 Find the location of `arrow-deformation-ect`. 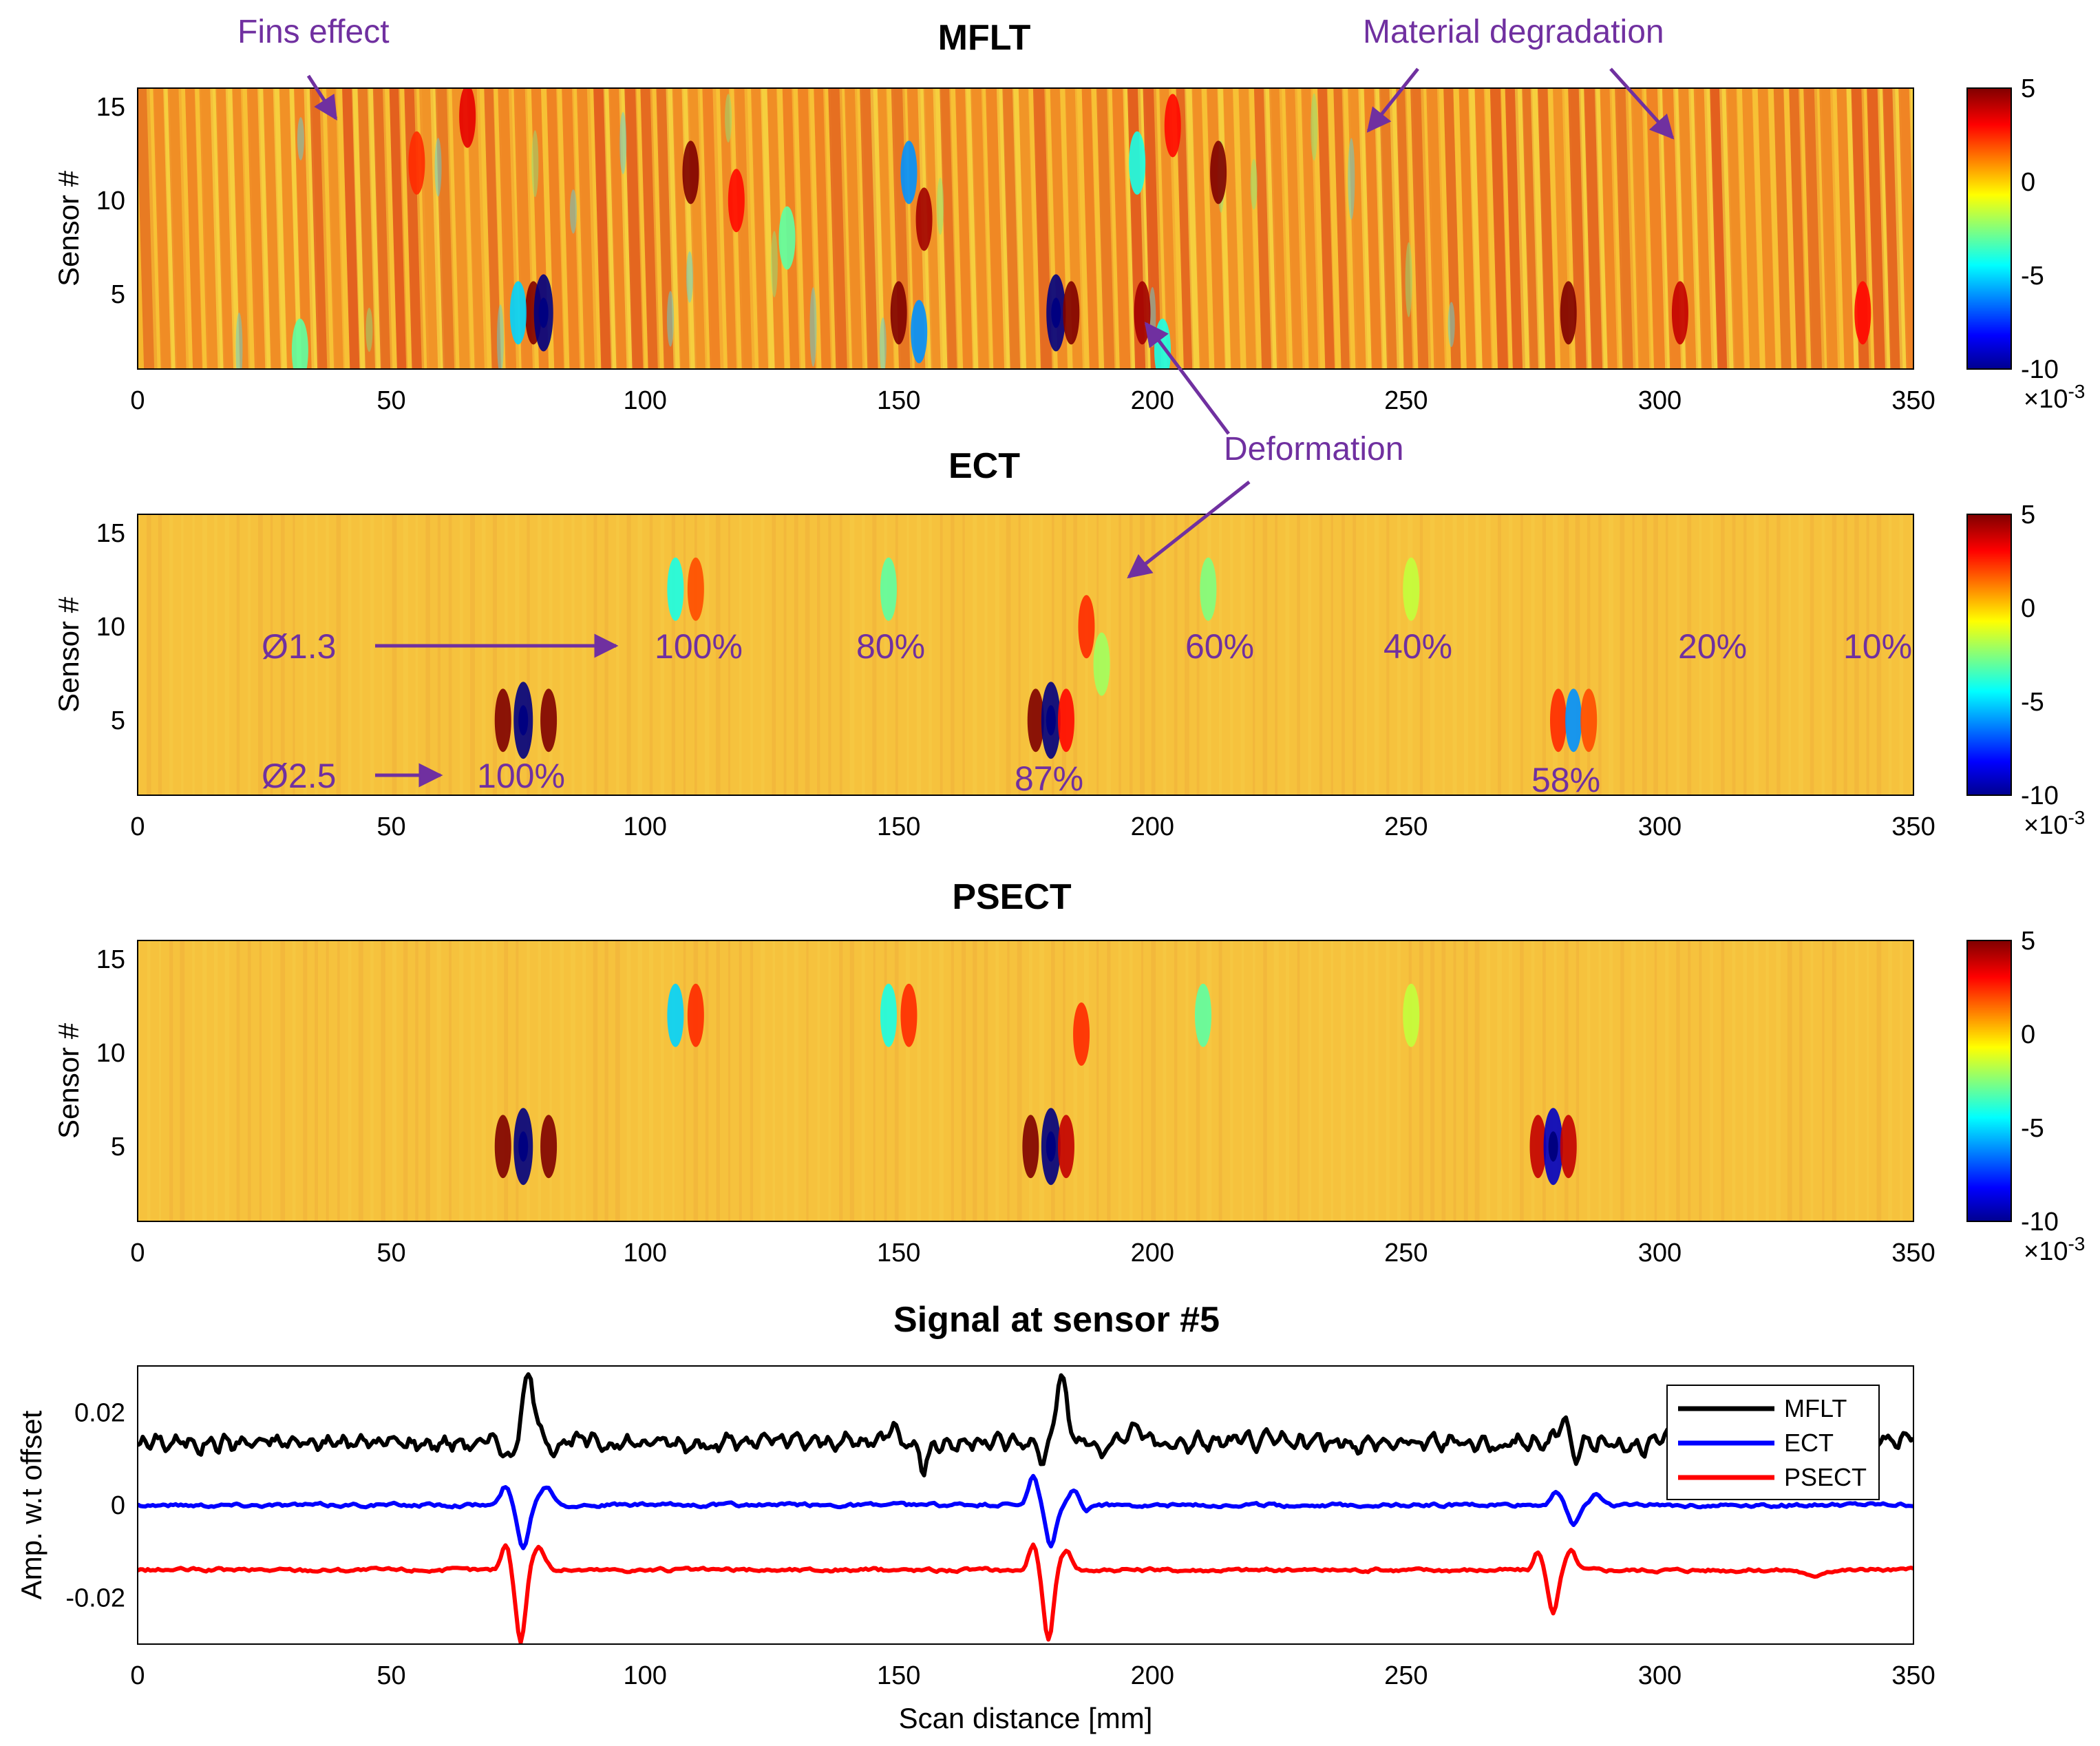

arrow-deformation-ect is located at coordinates (1189, 530).